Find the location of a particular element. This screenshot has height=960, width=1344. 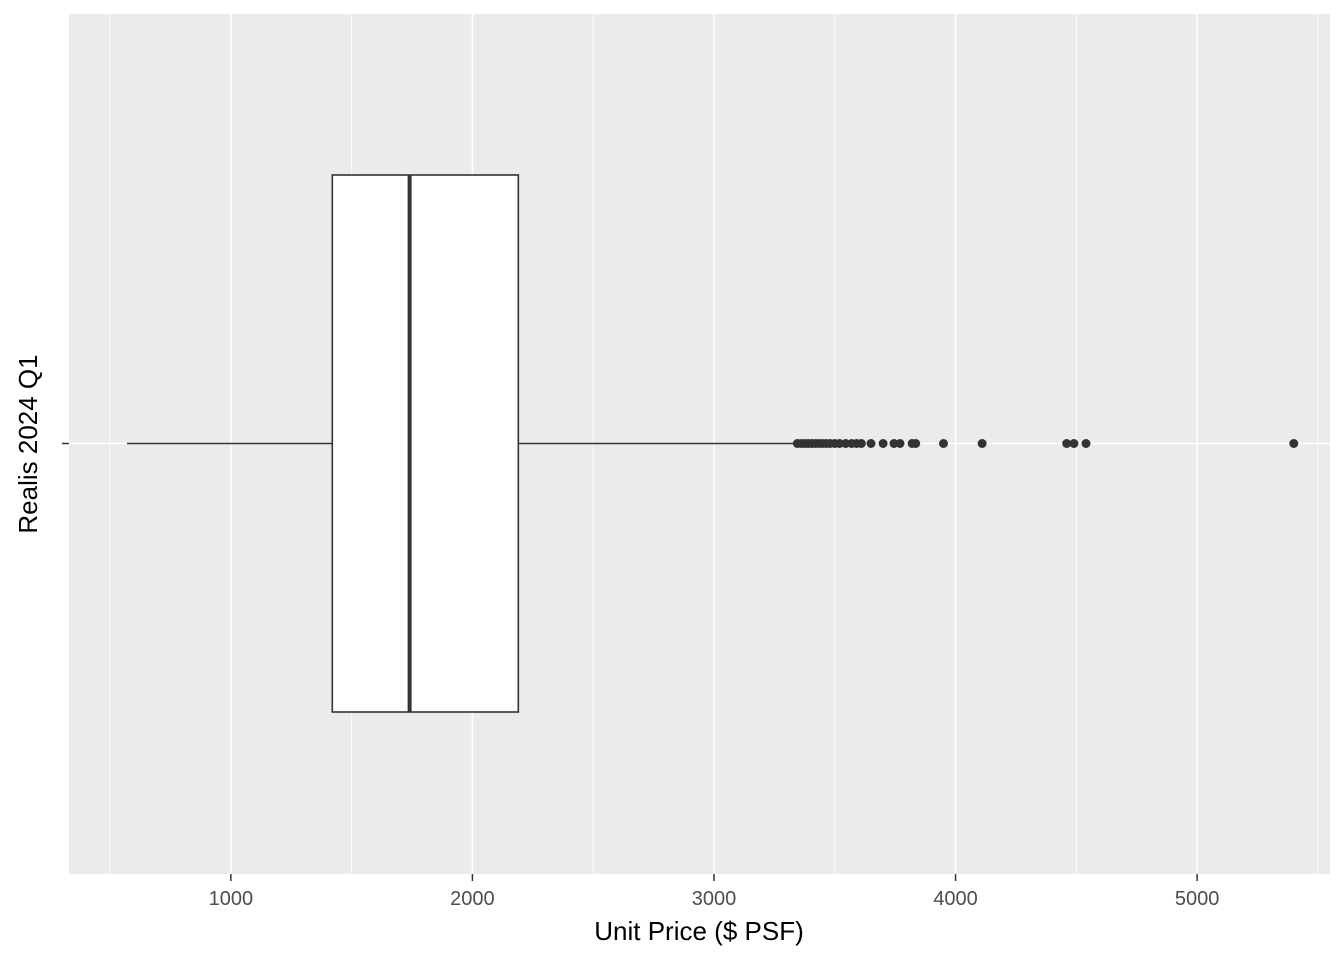

x-tick-label: 3000 is located at coordinates (714, 899).